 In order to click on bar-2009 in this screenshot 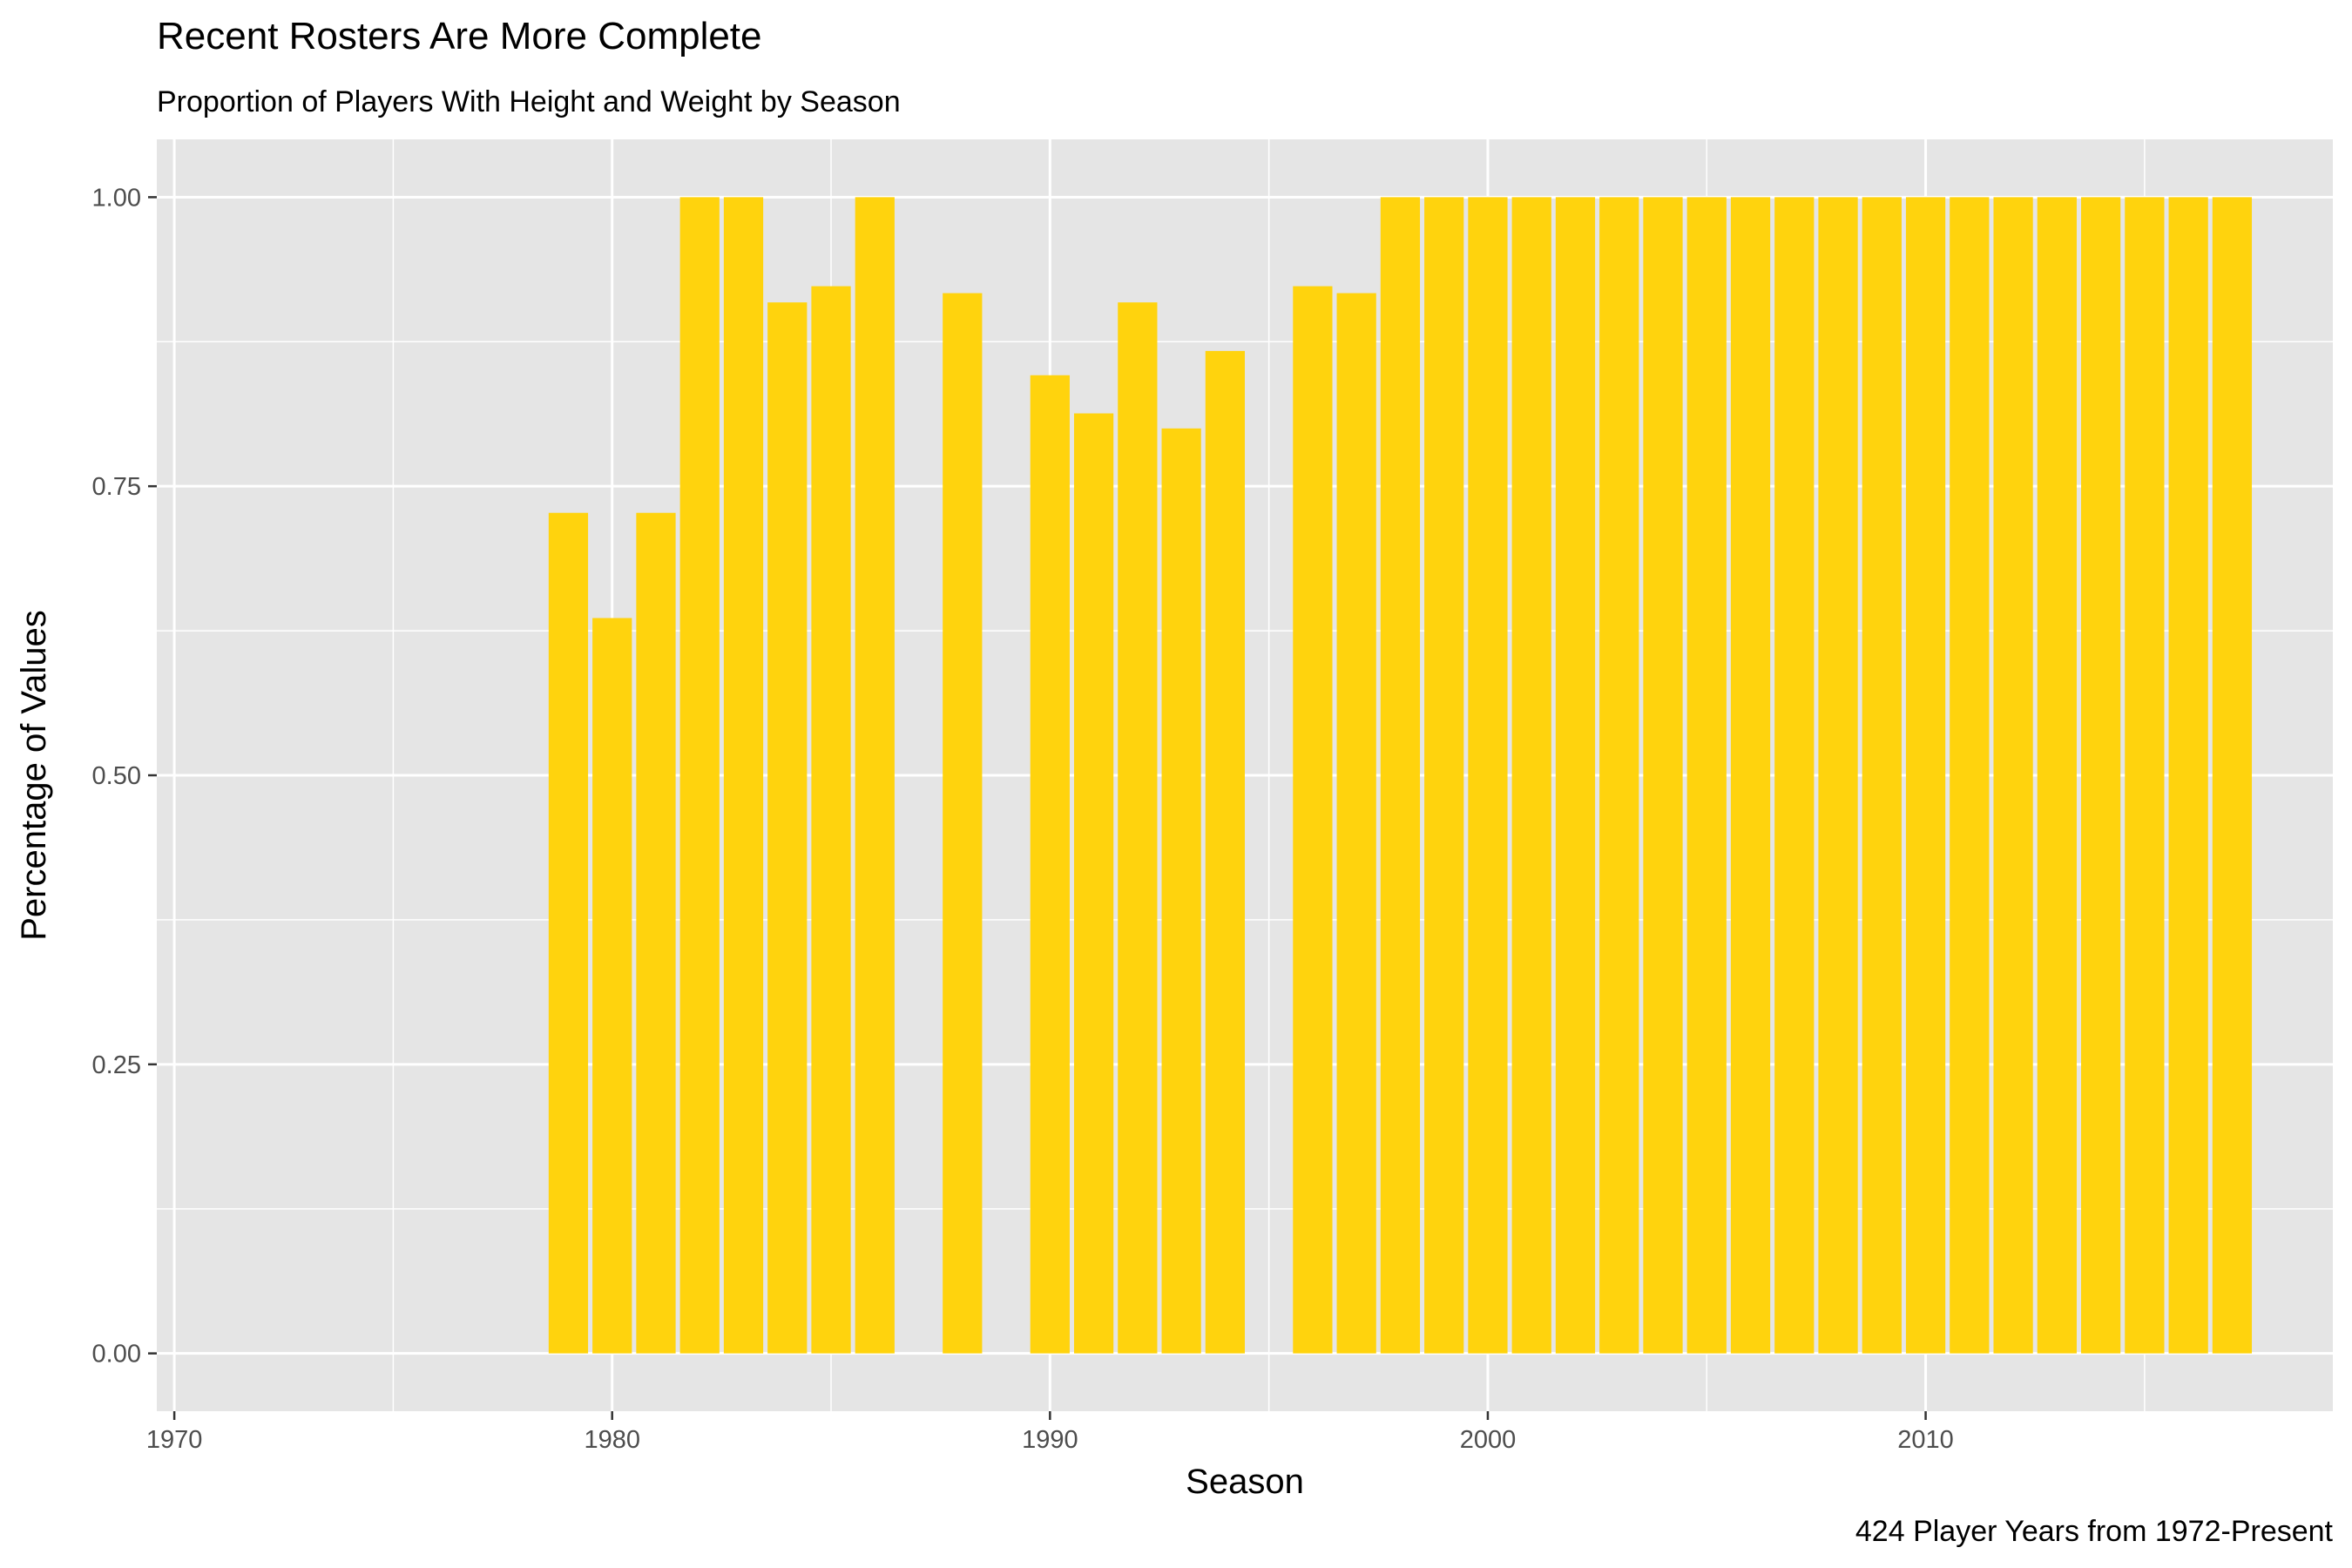, I will do `click(1882, 775)`.